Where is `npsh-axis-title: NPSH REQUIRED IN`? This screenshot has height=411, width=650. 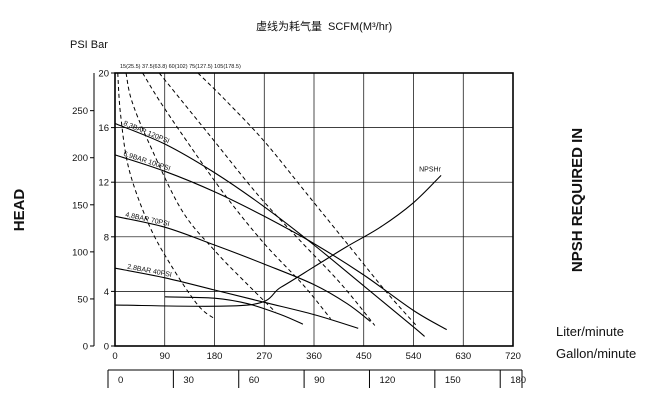 npsh-axis-title: NPSH REQUIRED IN is located at coordinates (577, 200).